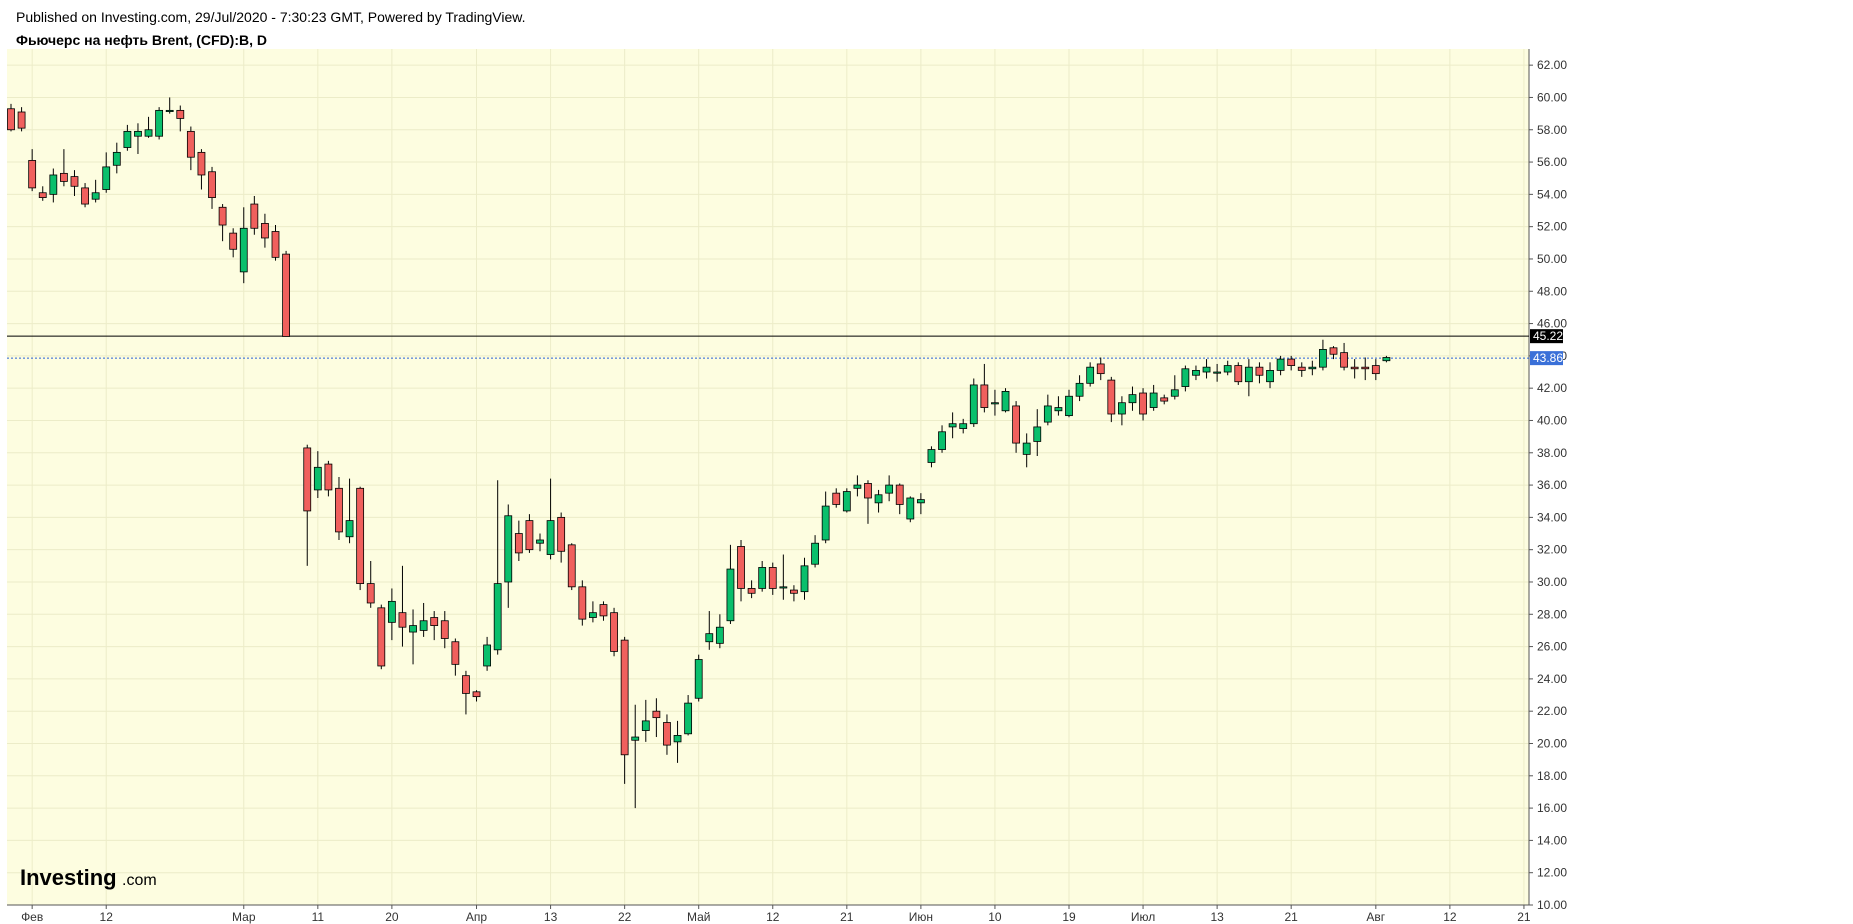  What do you see at coordinates (1552, 453) in the screenshot?
I see `y-tick-label: 38.00` at bounding box center [1552, 453].